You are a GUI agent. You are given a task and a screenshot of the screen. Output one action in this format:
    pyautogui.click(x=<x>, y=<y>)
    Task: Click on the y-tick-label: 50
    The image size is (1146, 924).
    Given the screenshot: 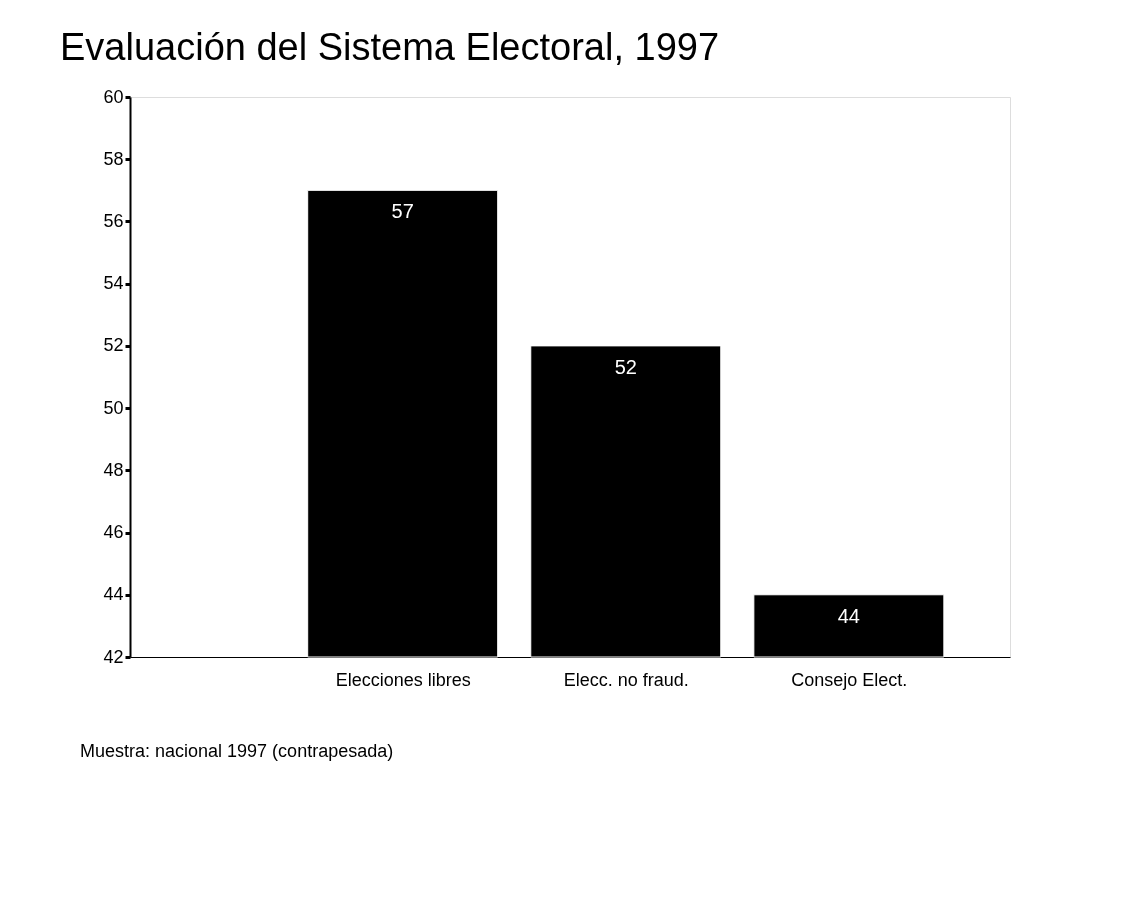 What is the action you would take?
    pyautogui.click(x=113, y=407)
    